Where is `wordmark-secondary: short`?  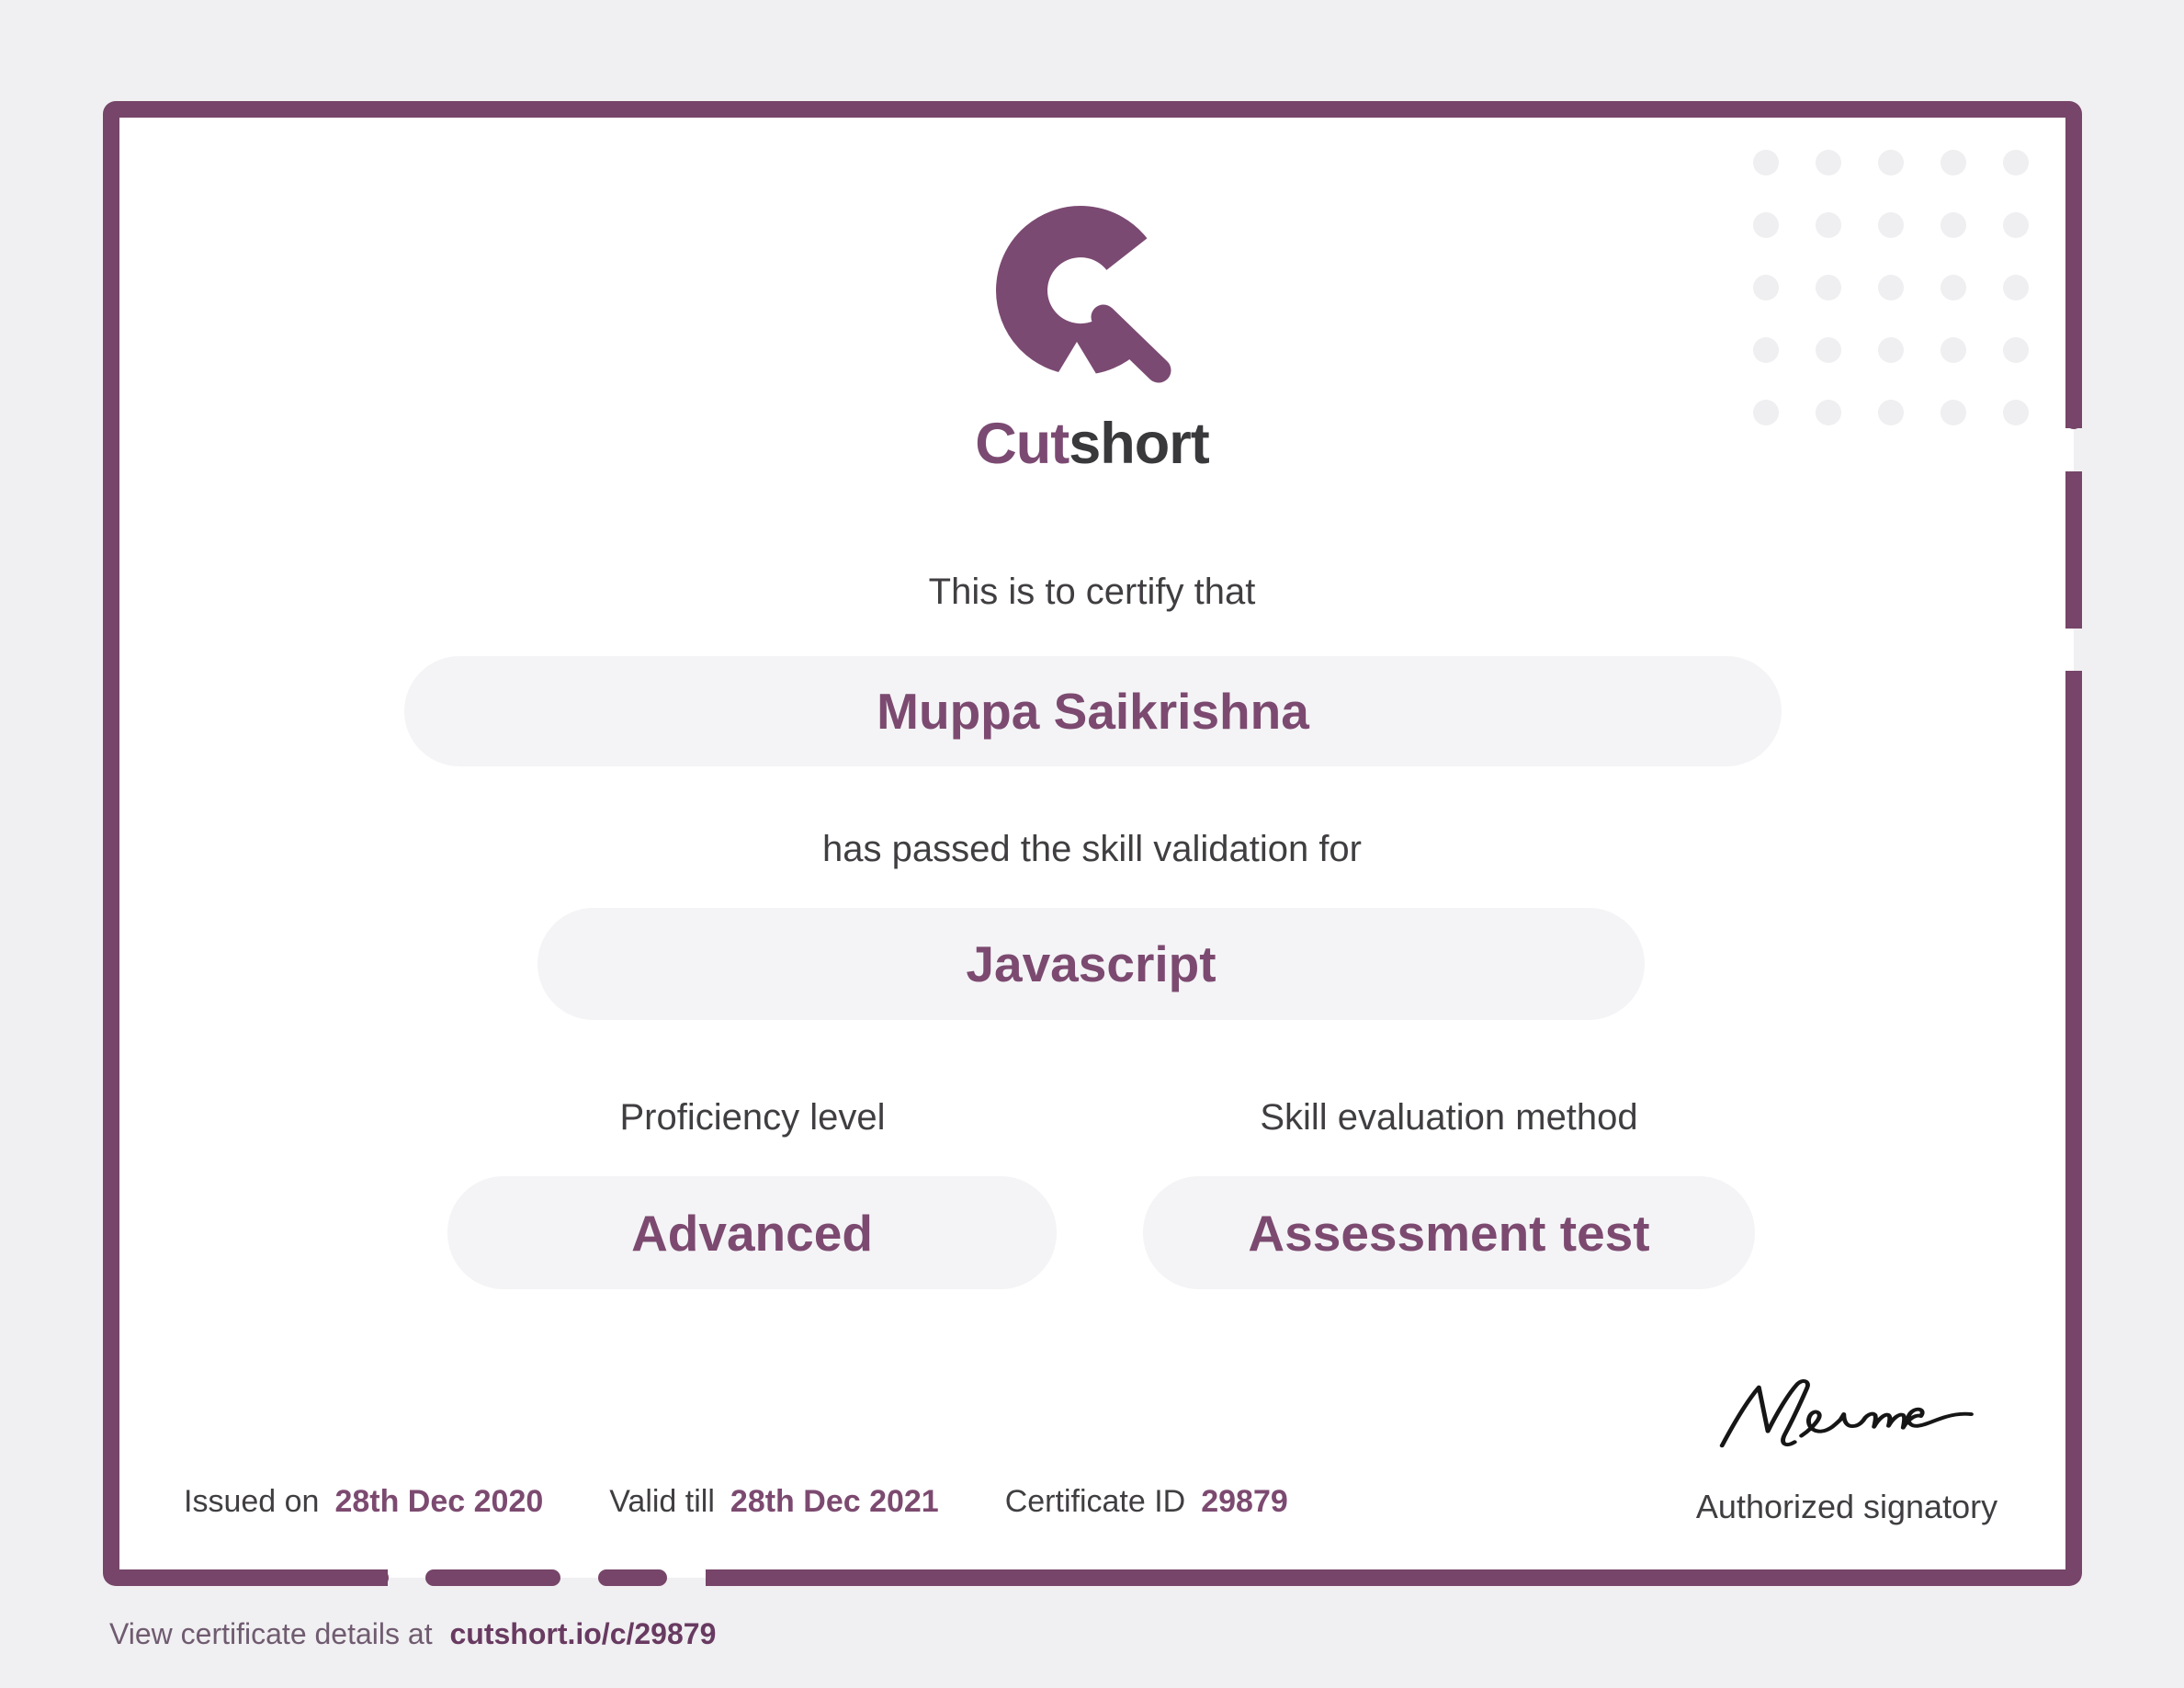
wordmark-secondary: short is located at coordinates (1139, 444).